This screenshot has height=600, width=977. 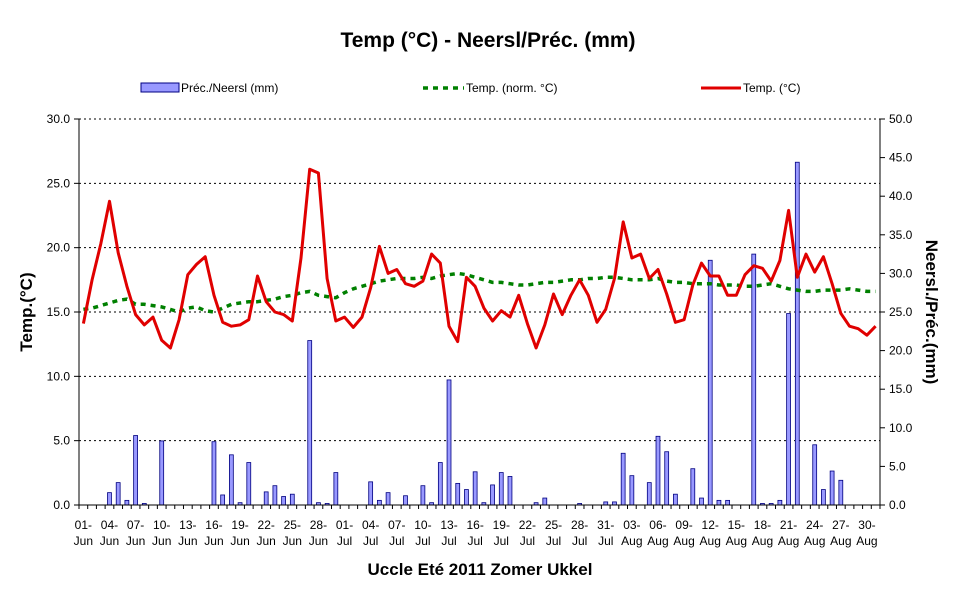 I want to click on y-axis-title-left: Temp.(°C), so click(x=26, y=311).